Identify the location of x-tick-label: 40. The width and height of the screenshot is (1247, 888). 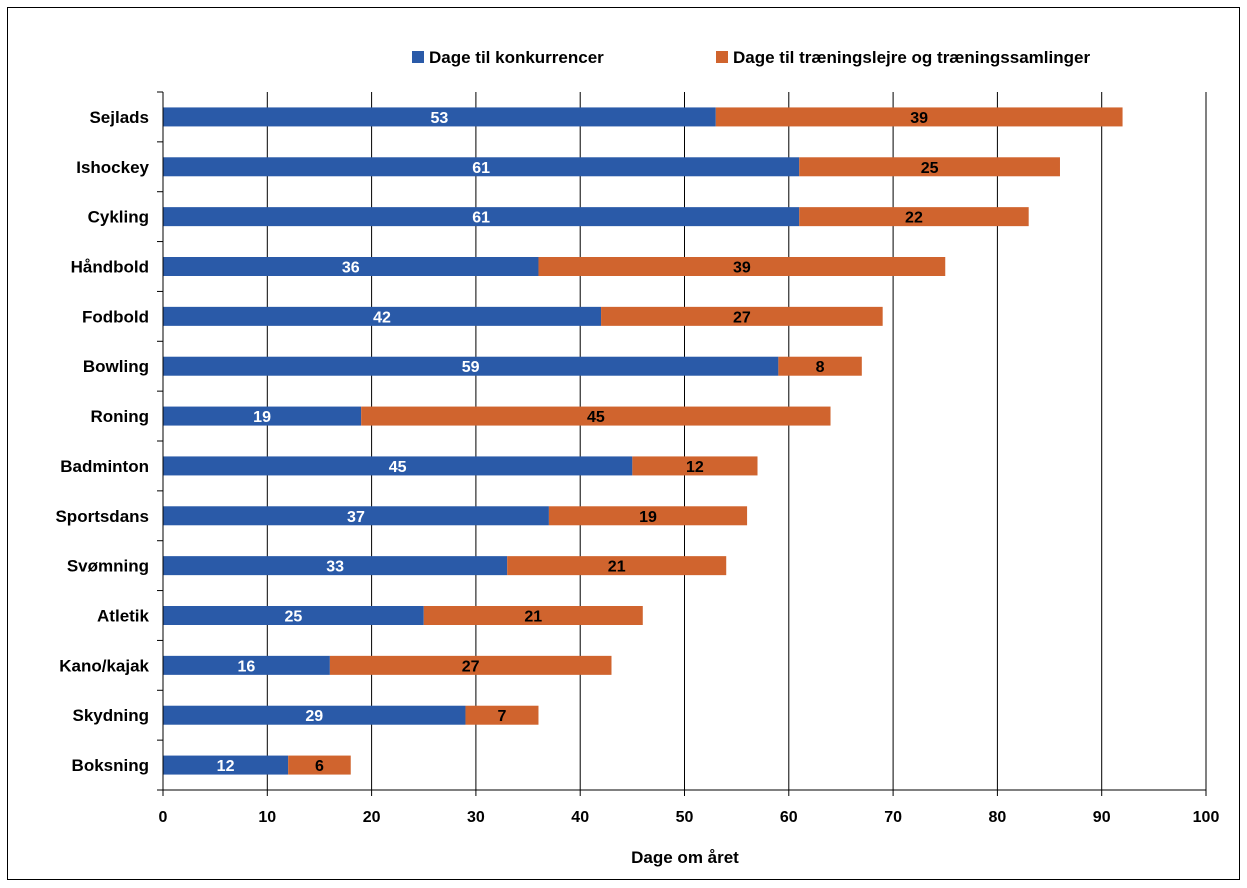
(580, 817).